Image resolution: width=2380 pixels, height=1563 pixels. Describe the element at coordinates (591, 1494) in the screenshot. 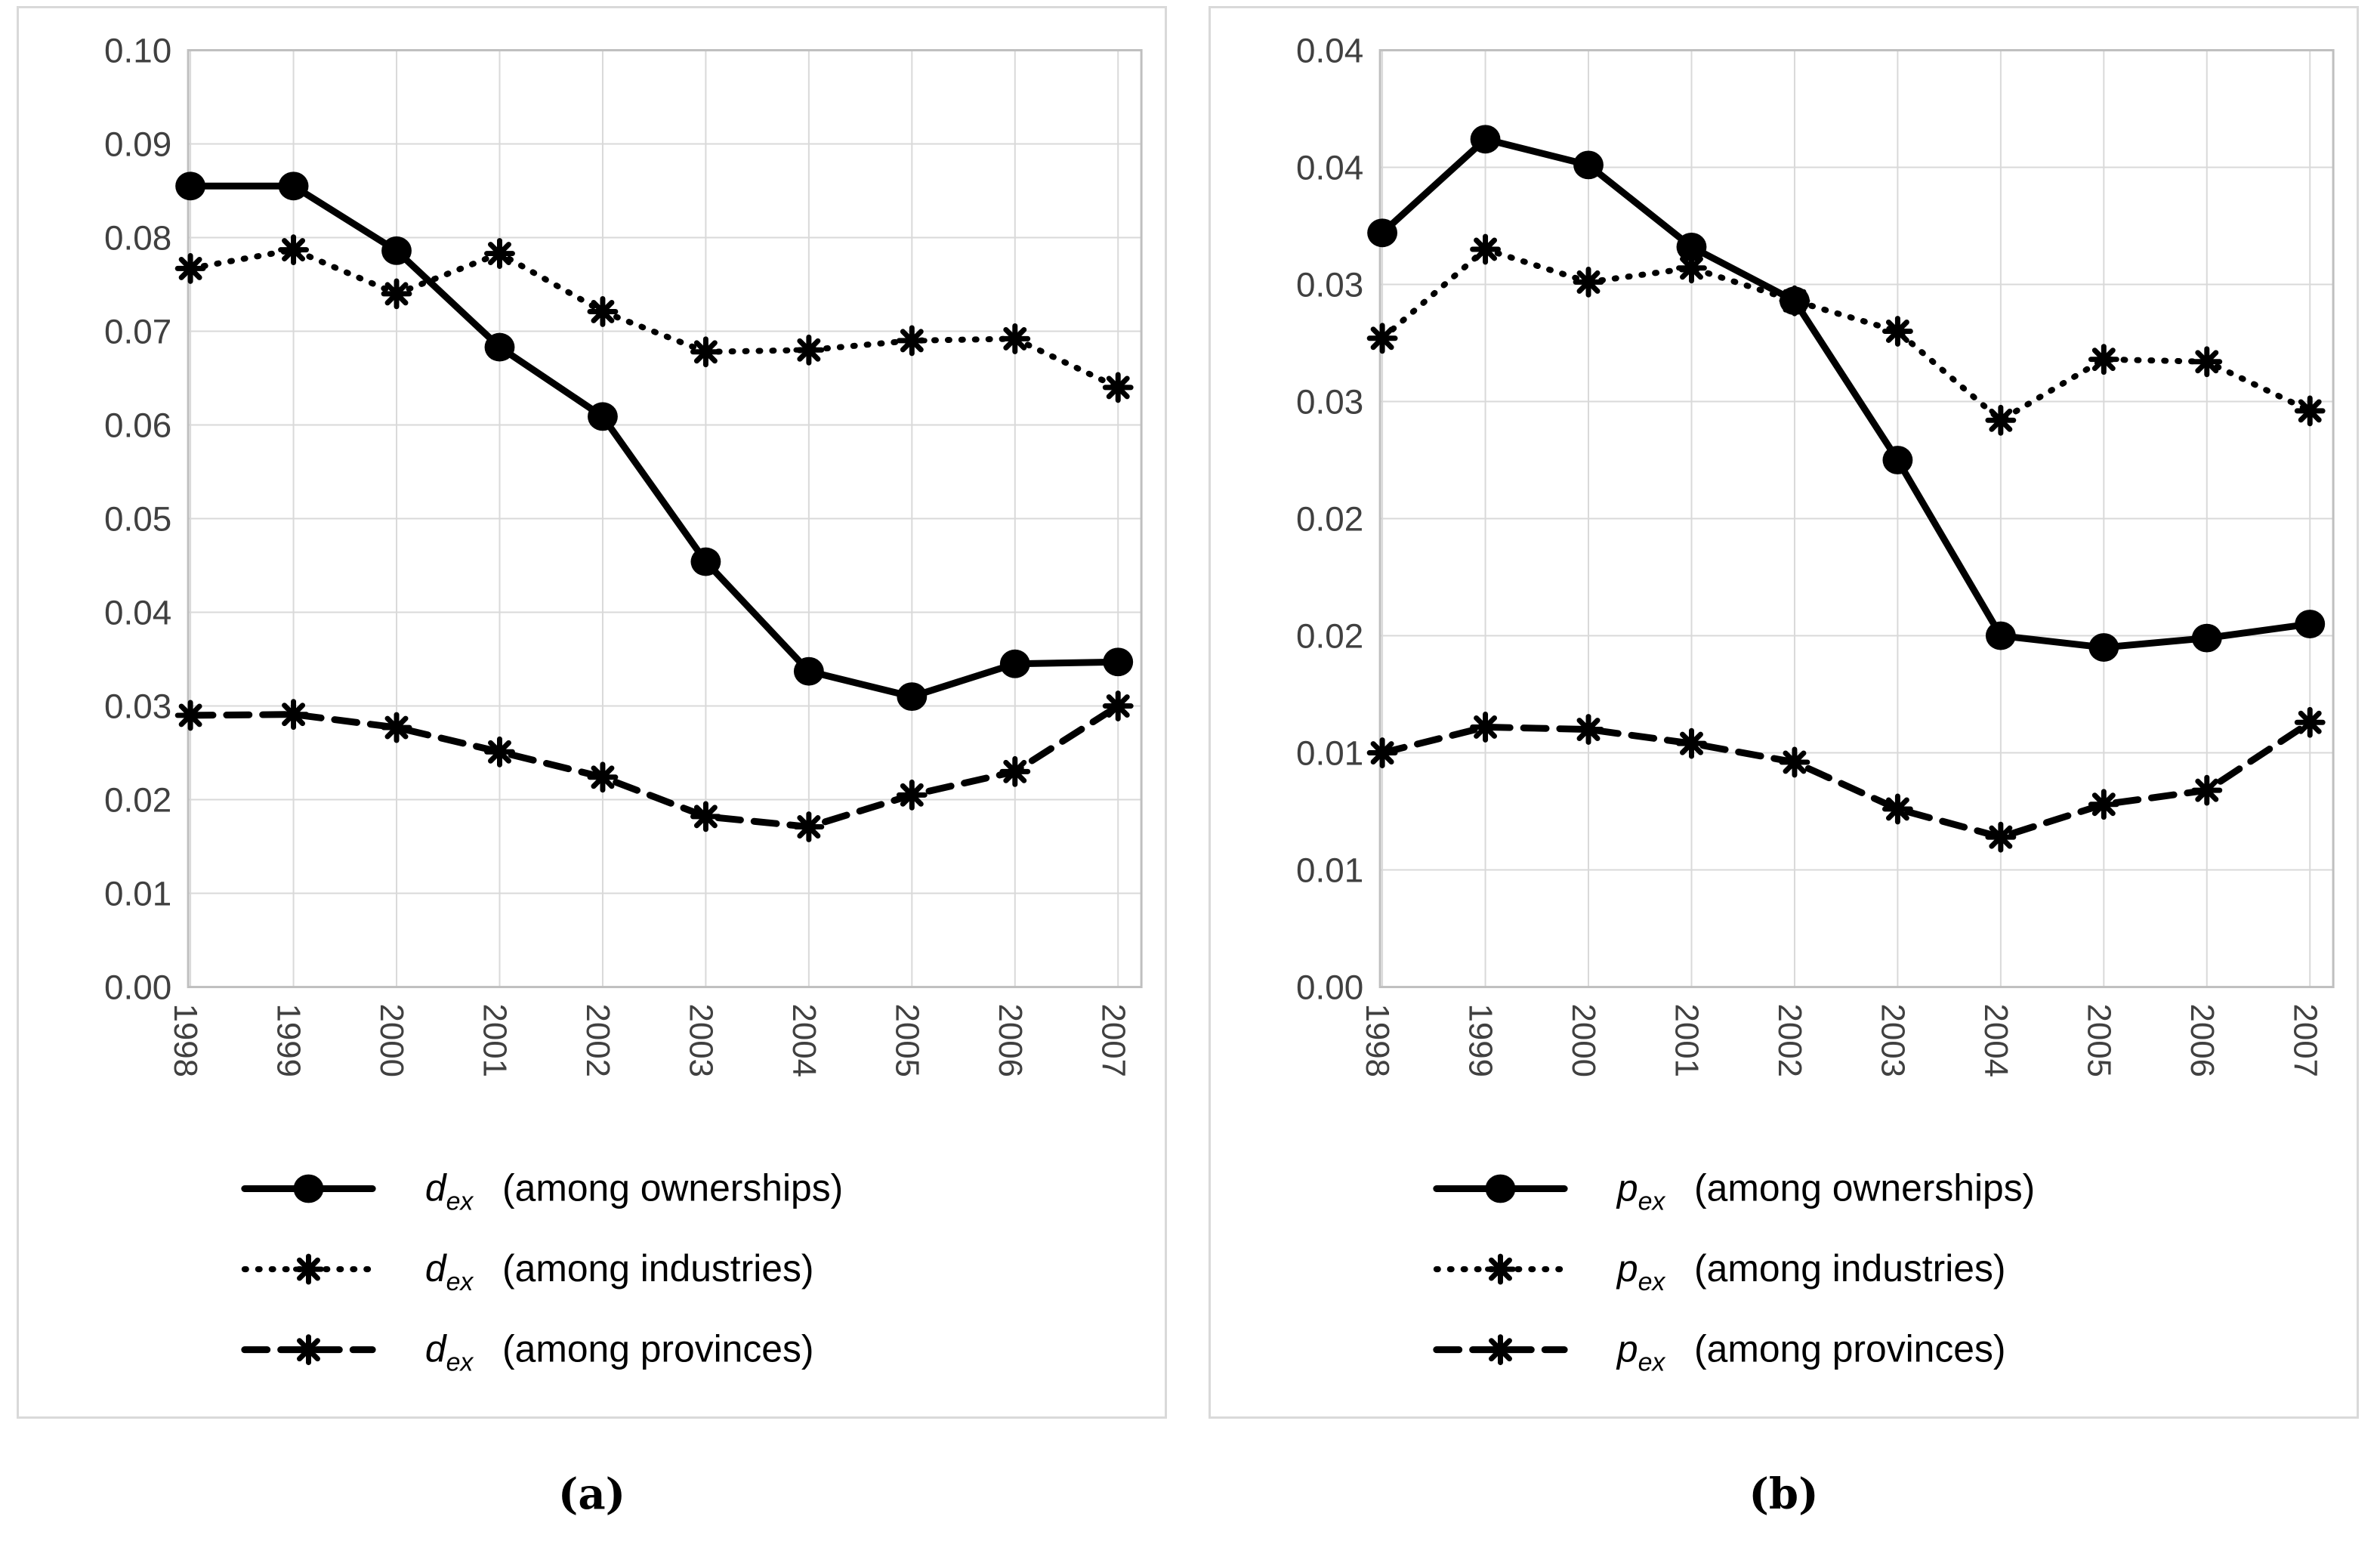

I see `caption-a: (a)` at that location.